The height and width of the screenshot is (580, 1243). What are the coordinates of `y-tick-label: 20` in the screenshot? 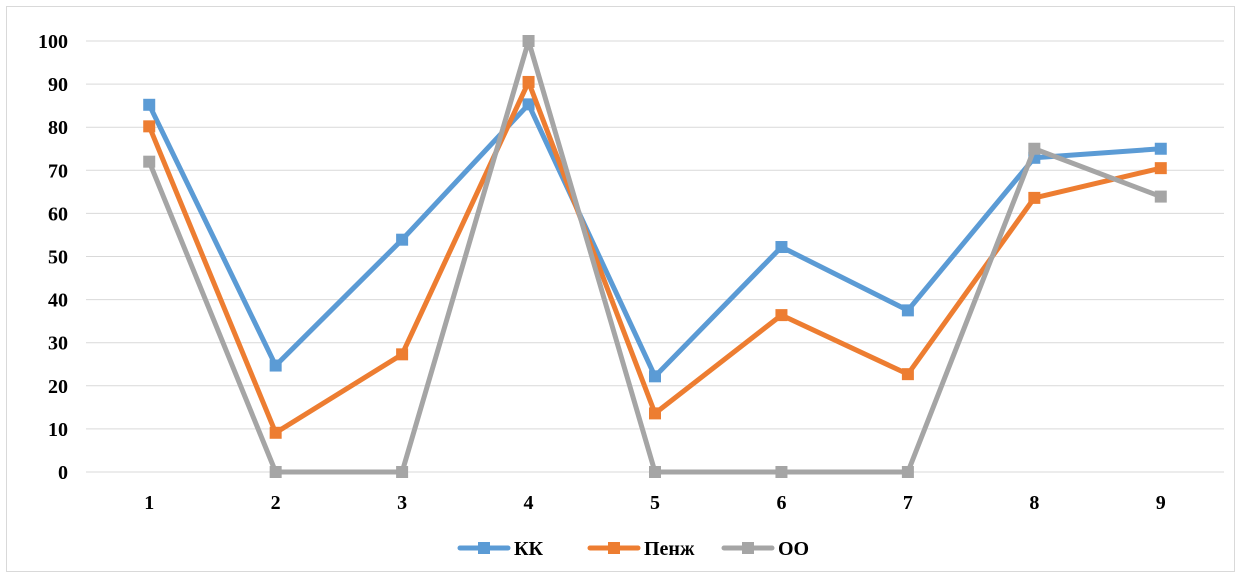 It's located at (58, 387).